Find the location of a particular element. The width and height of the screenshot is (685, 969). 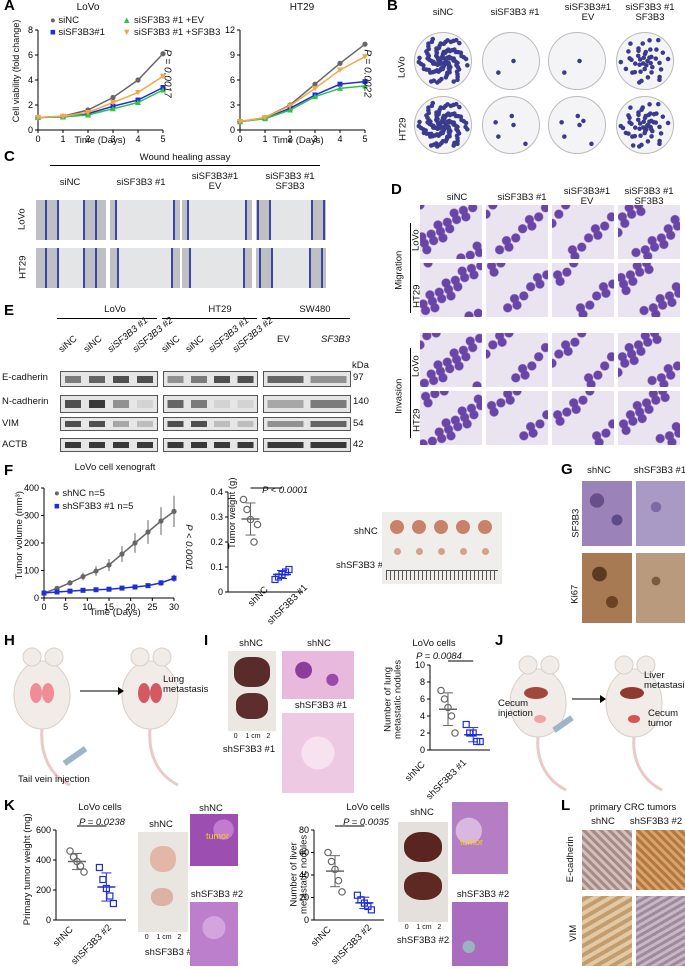

blot-group-lovo: LoVo is located at coordinates (115, 309).